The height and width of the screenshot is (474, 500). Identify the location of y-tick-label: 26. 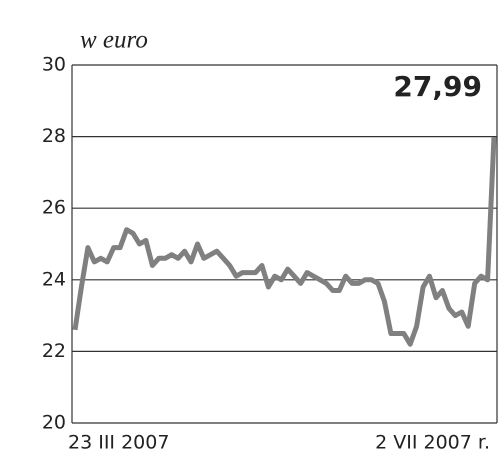
(54, 208).